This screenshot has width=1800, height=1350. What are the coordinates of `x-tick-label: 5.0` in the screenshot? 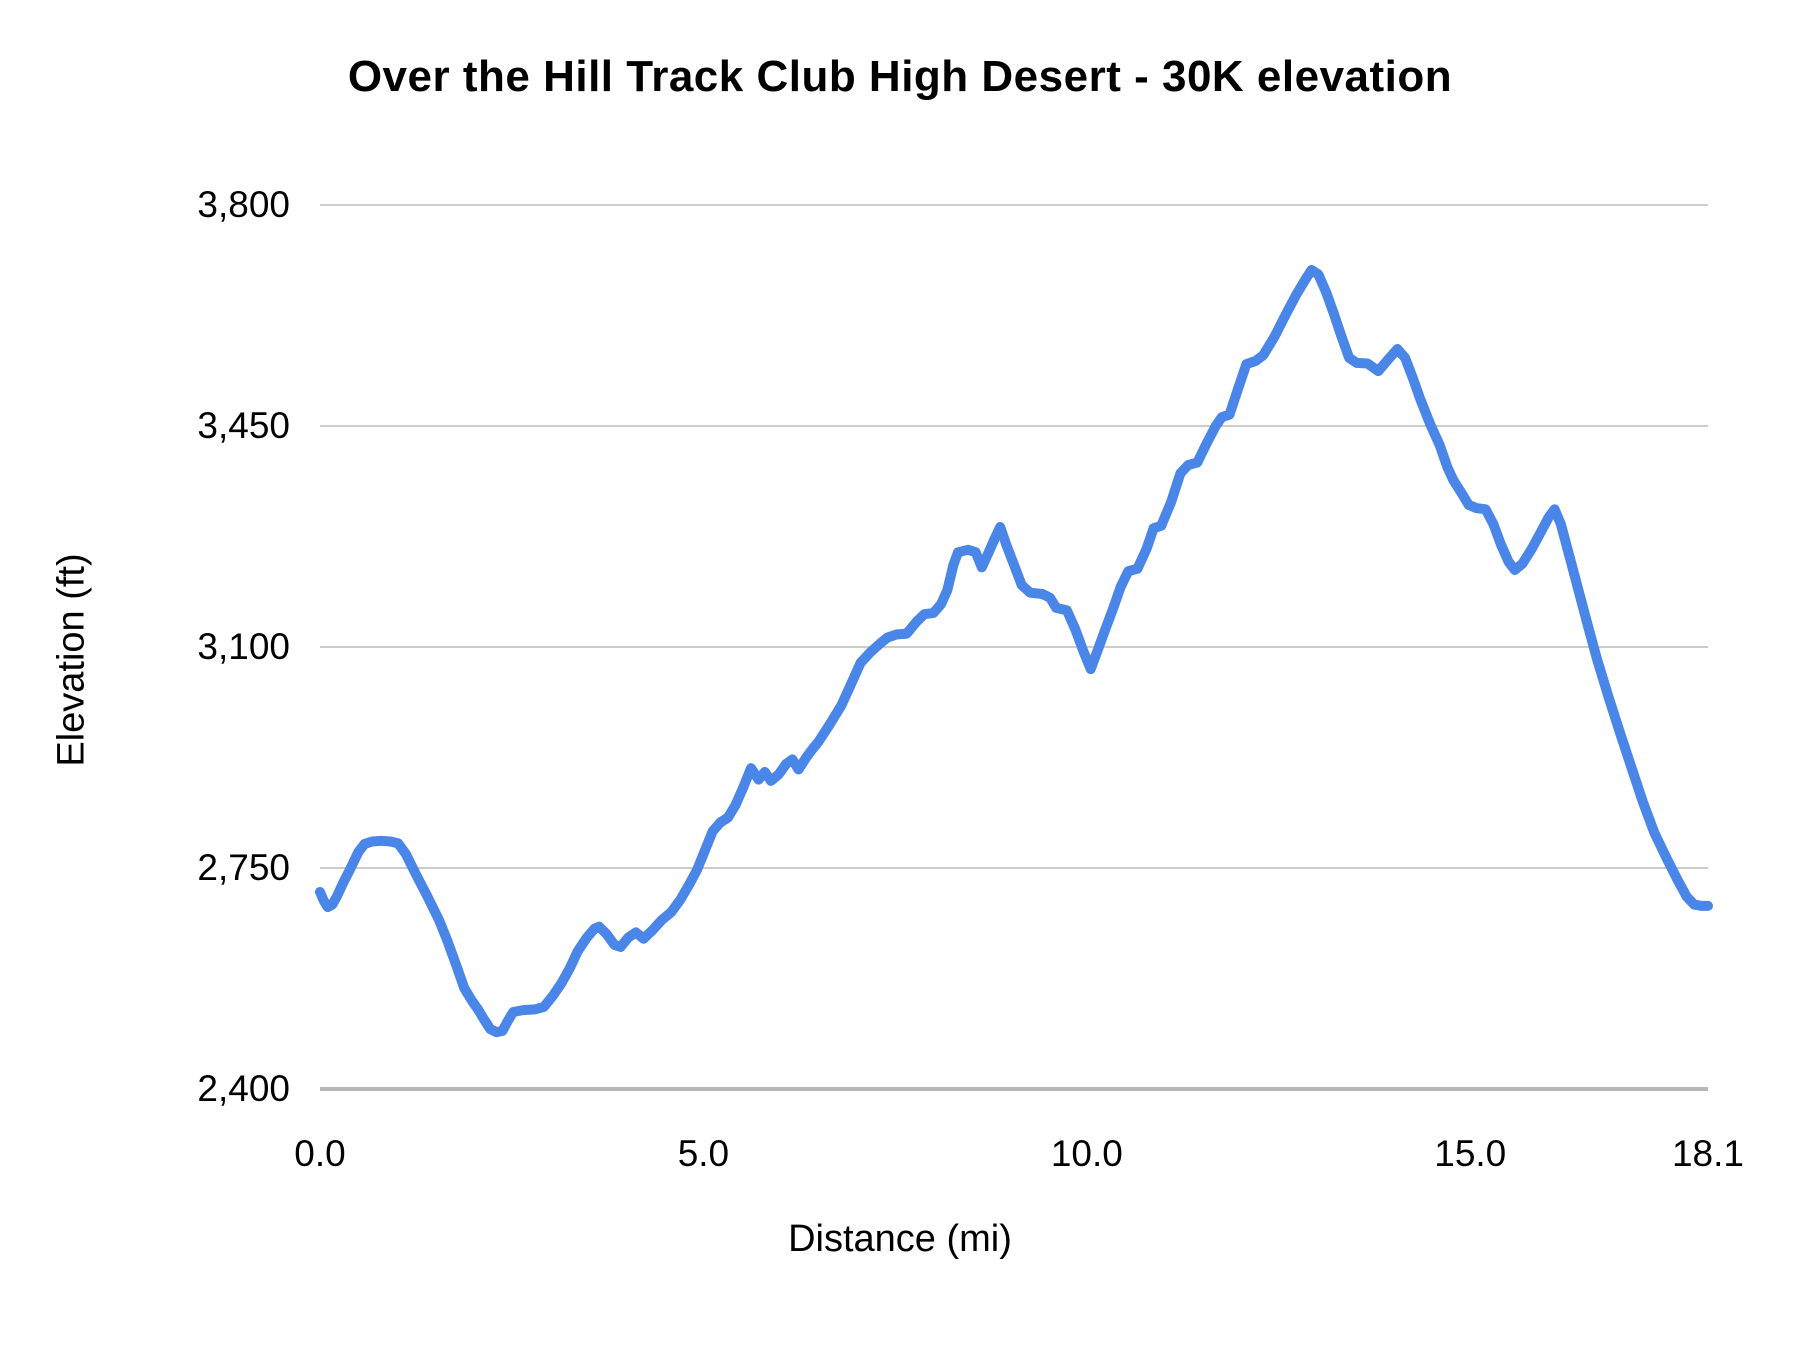 It's located at (703, 1153).